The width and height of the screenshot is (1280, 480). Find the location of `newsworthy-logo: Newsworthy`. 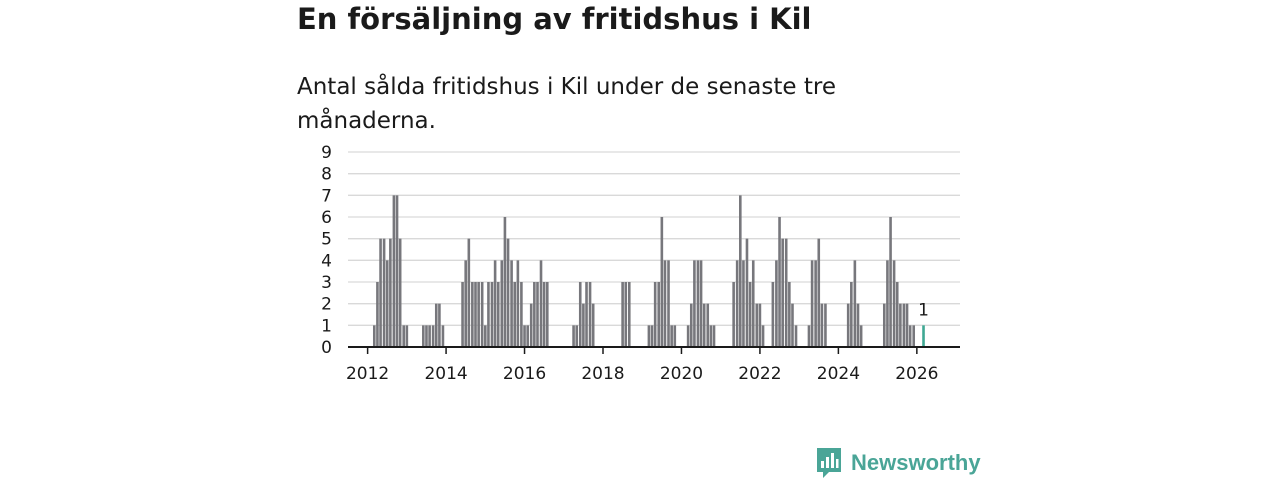

newsworthy-logo: Newsworthy is located at coordinates (898, 463).